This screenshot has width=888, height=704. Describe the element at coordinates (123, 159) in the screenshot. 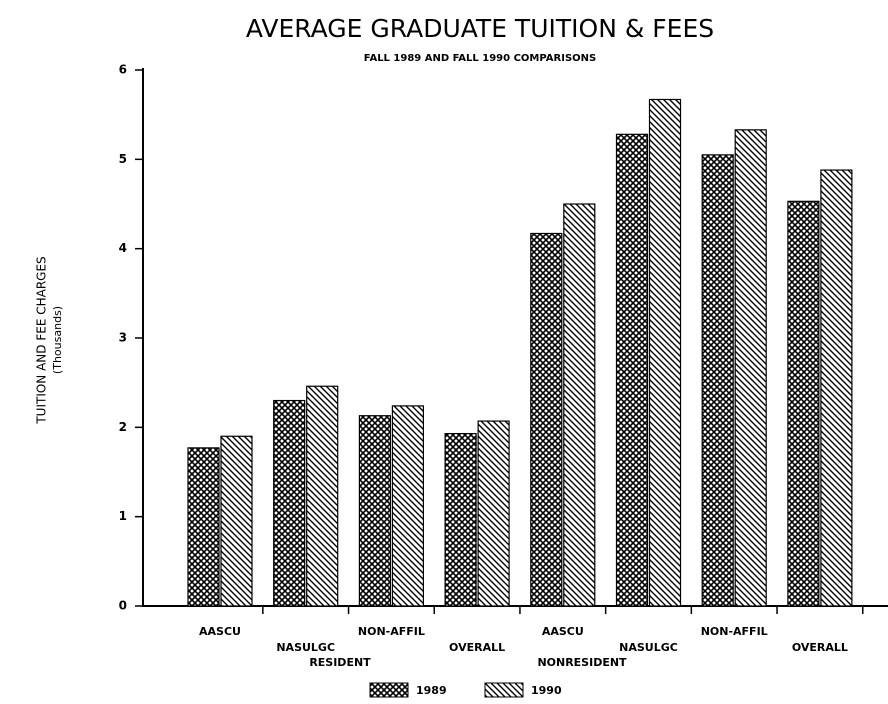

I see `y-tick-label: 5` at that location.